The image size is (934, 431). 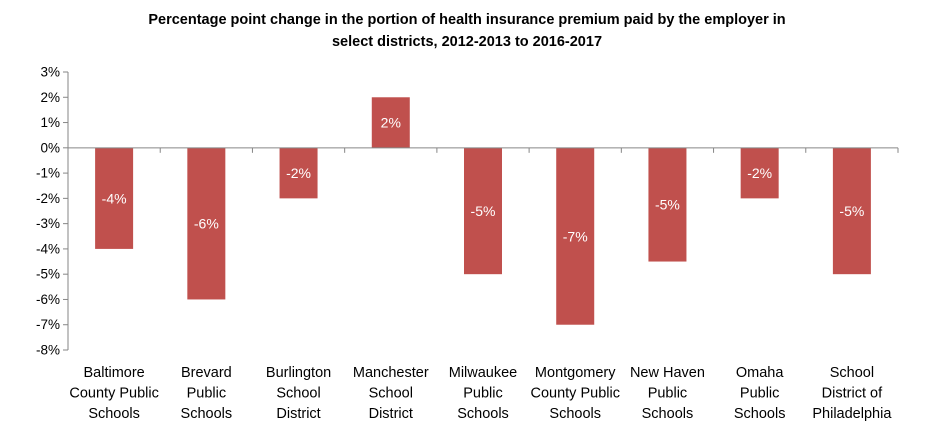 What do you see at coordinates (48, 248) in the screenshot?
I see `y-tick-label: -4%` at bounding box center [48, 248].